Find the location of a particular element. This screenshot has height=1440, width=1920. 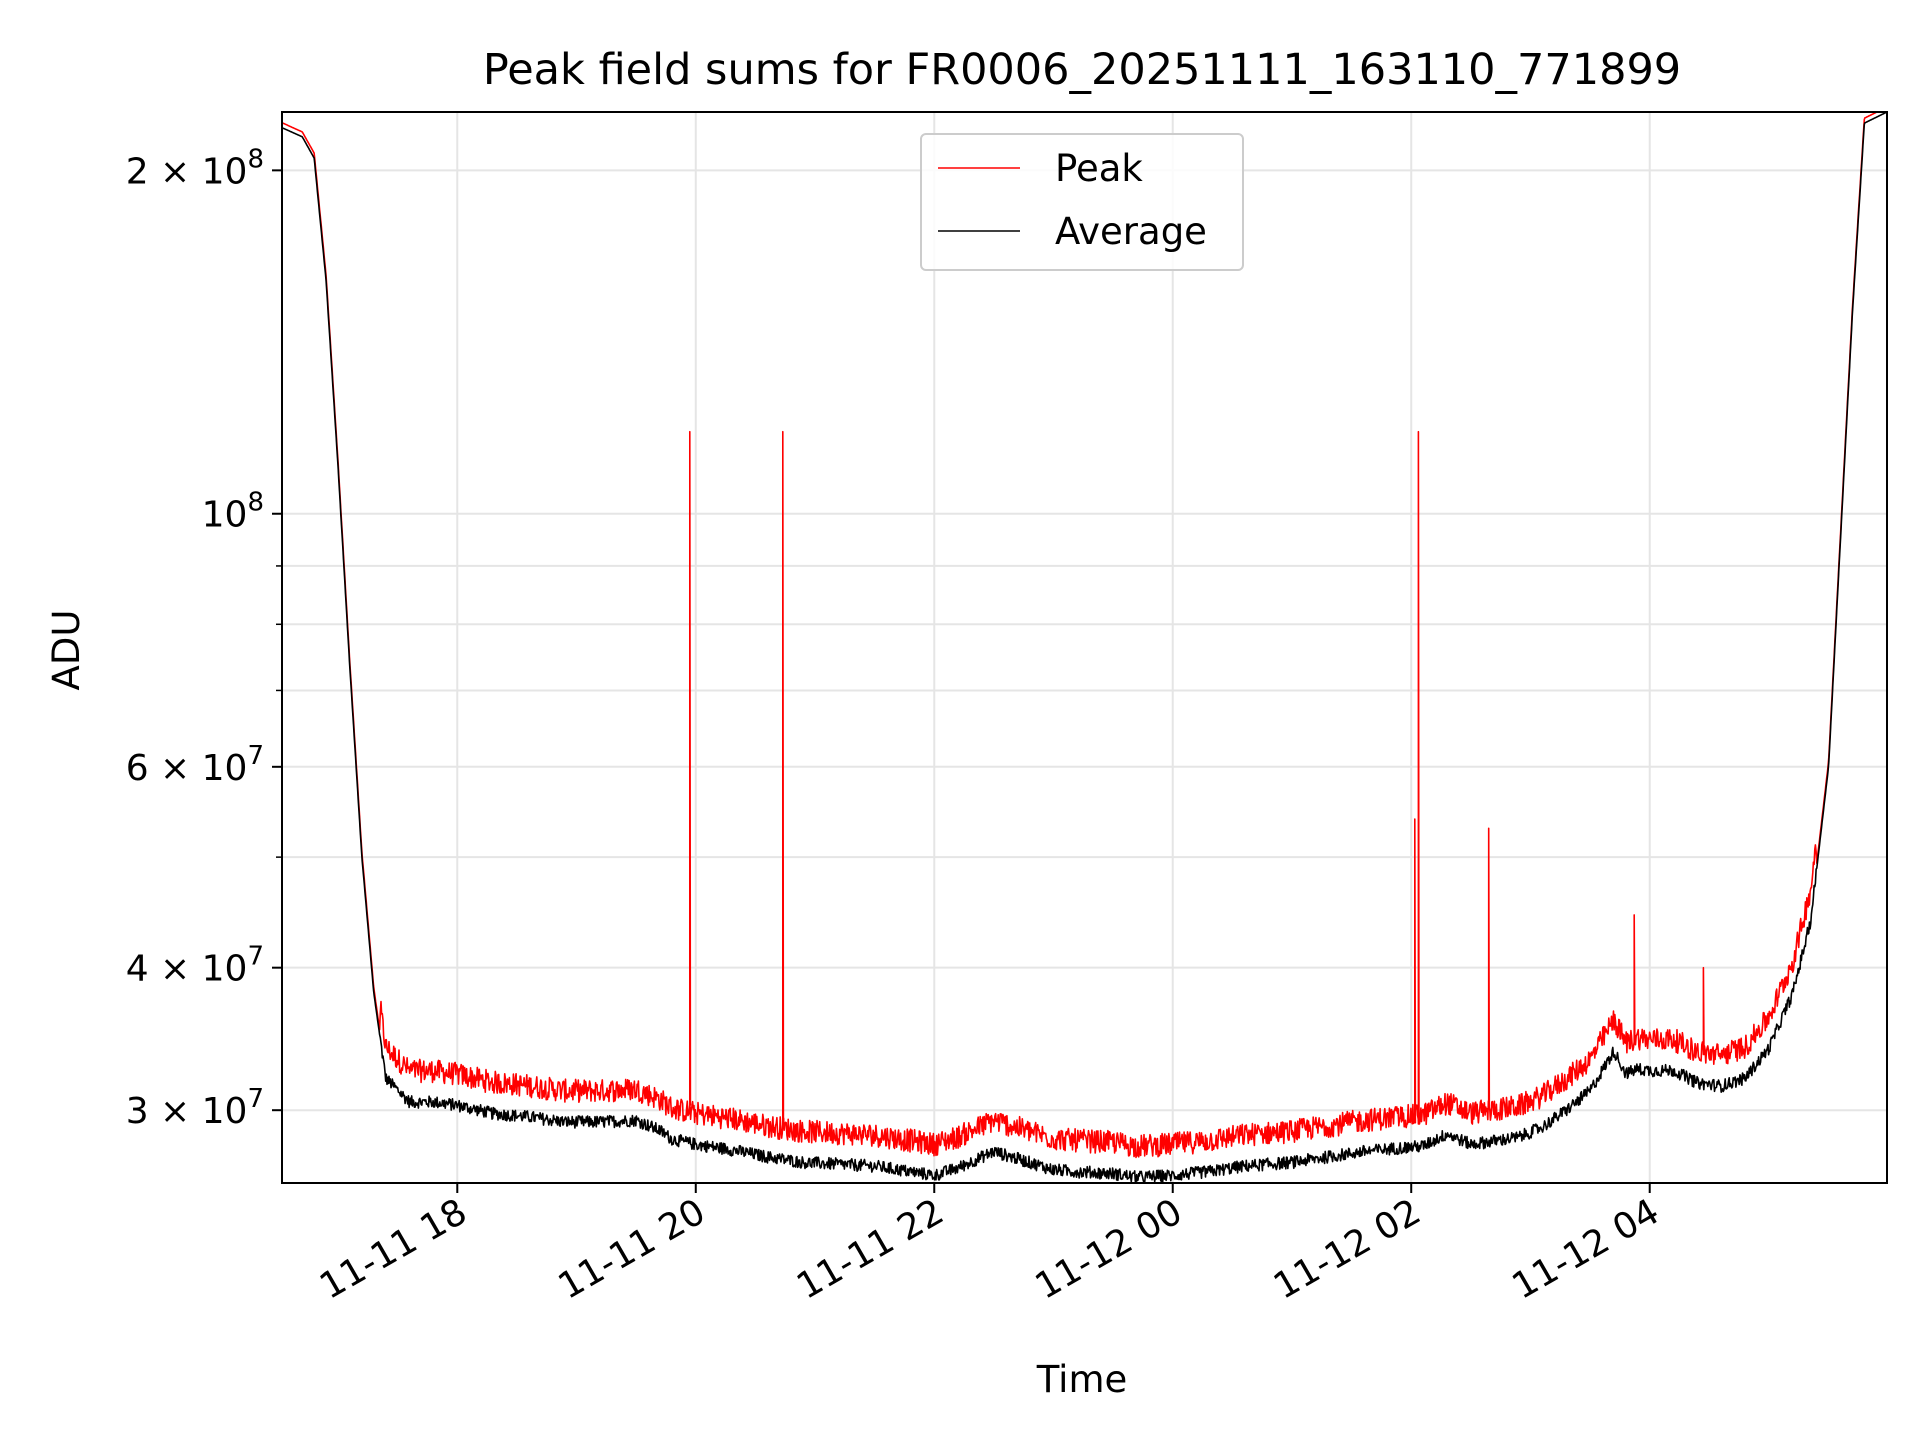

legend-average-label: Average is located at coordinates (1131, 231).